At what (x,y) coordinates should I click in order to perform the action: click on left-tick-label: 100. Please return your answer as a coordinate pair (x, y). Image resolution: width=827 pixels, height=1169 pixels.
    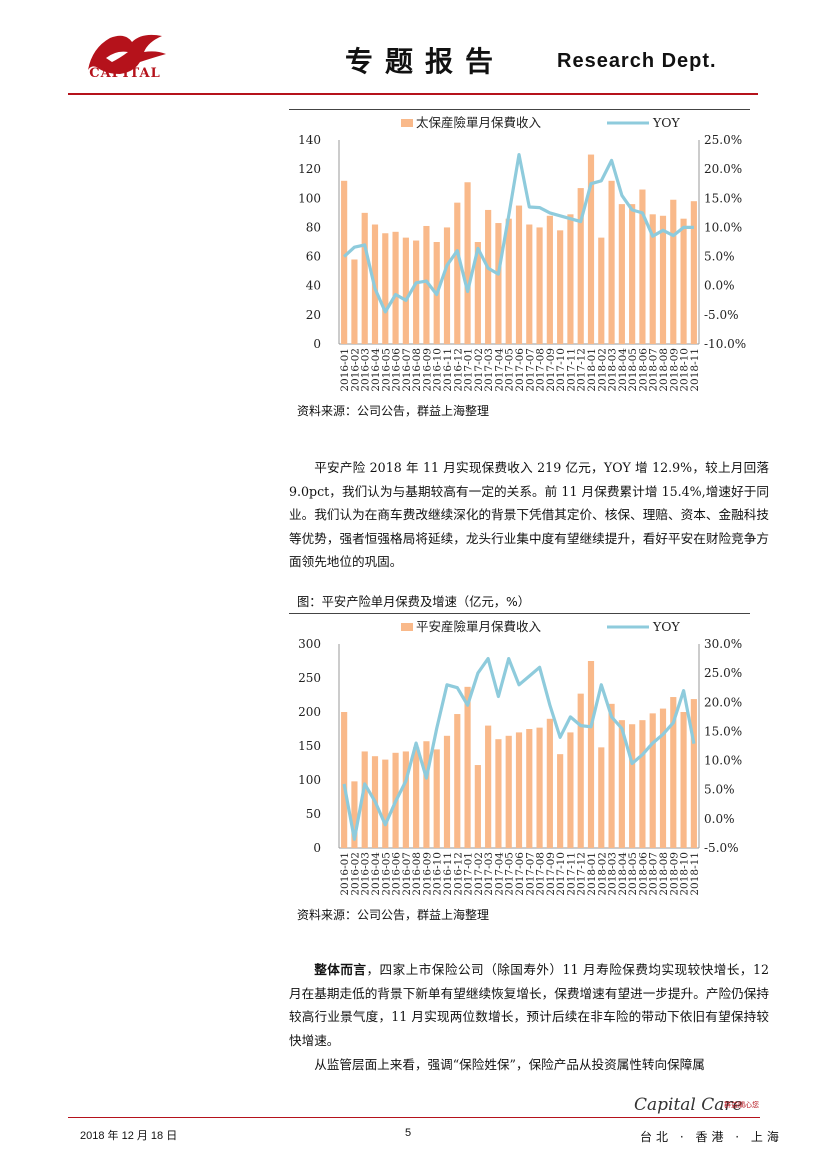
    Looking at the image, I should click on (309, 780).